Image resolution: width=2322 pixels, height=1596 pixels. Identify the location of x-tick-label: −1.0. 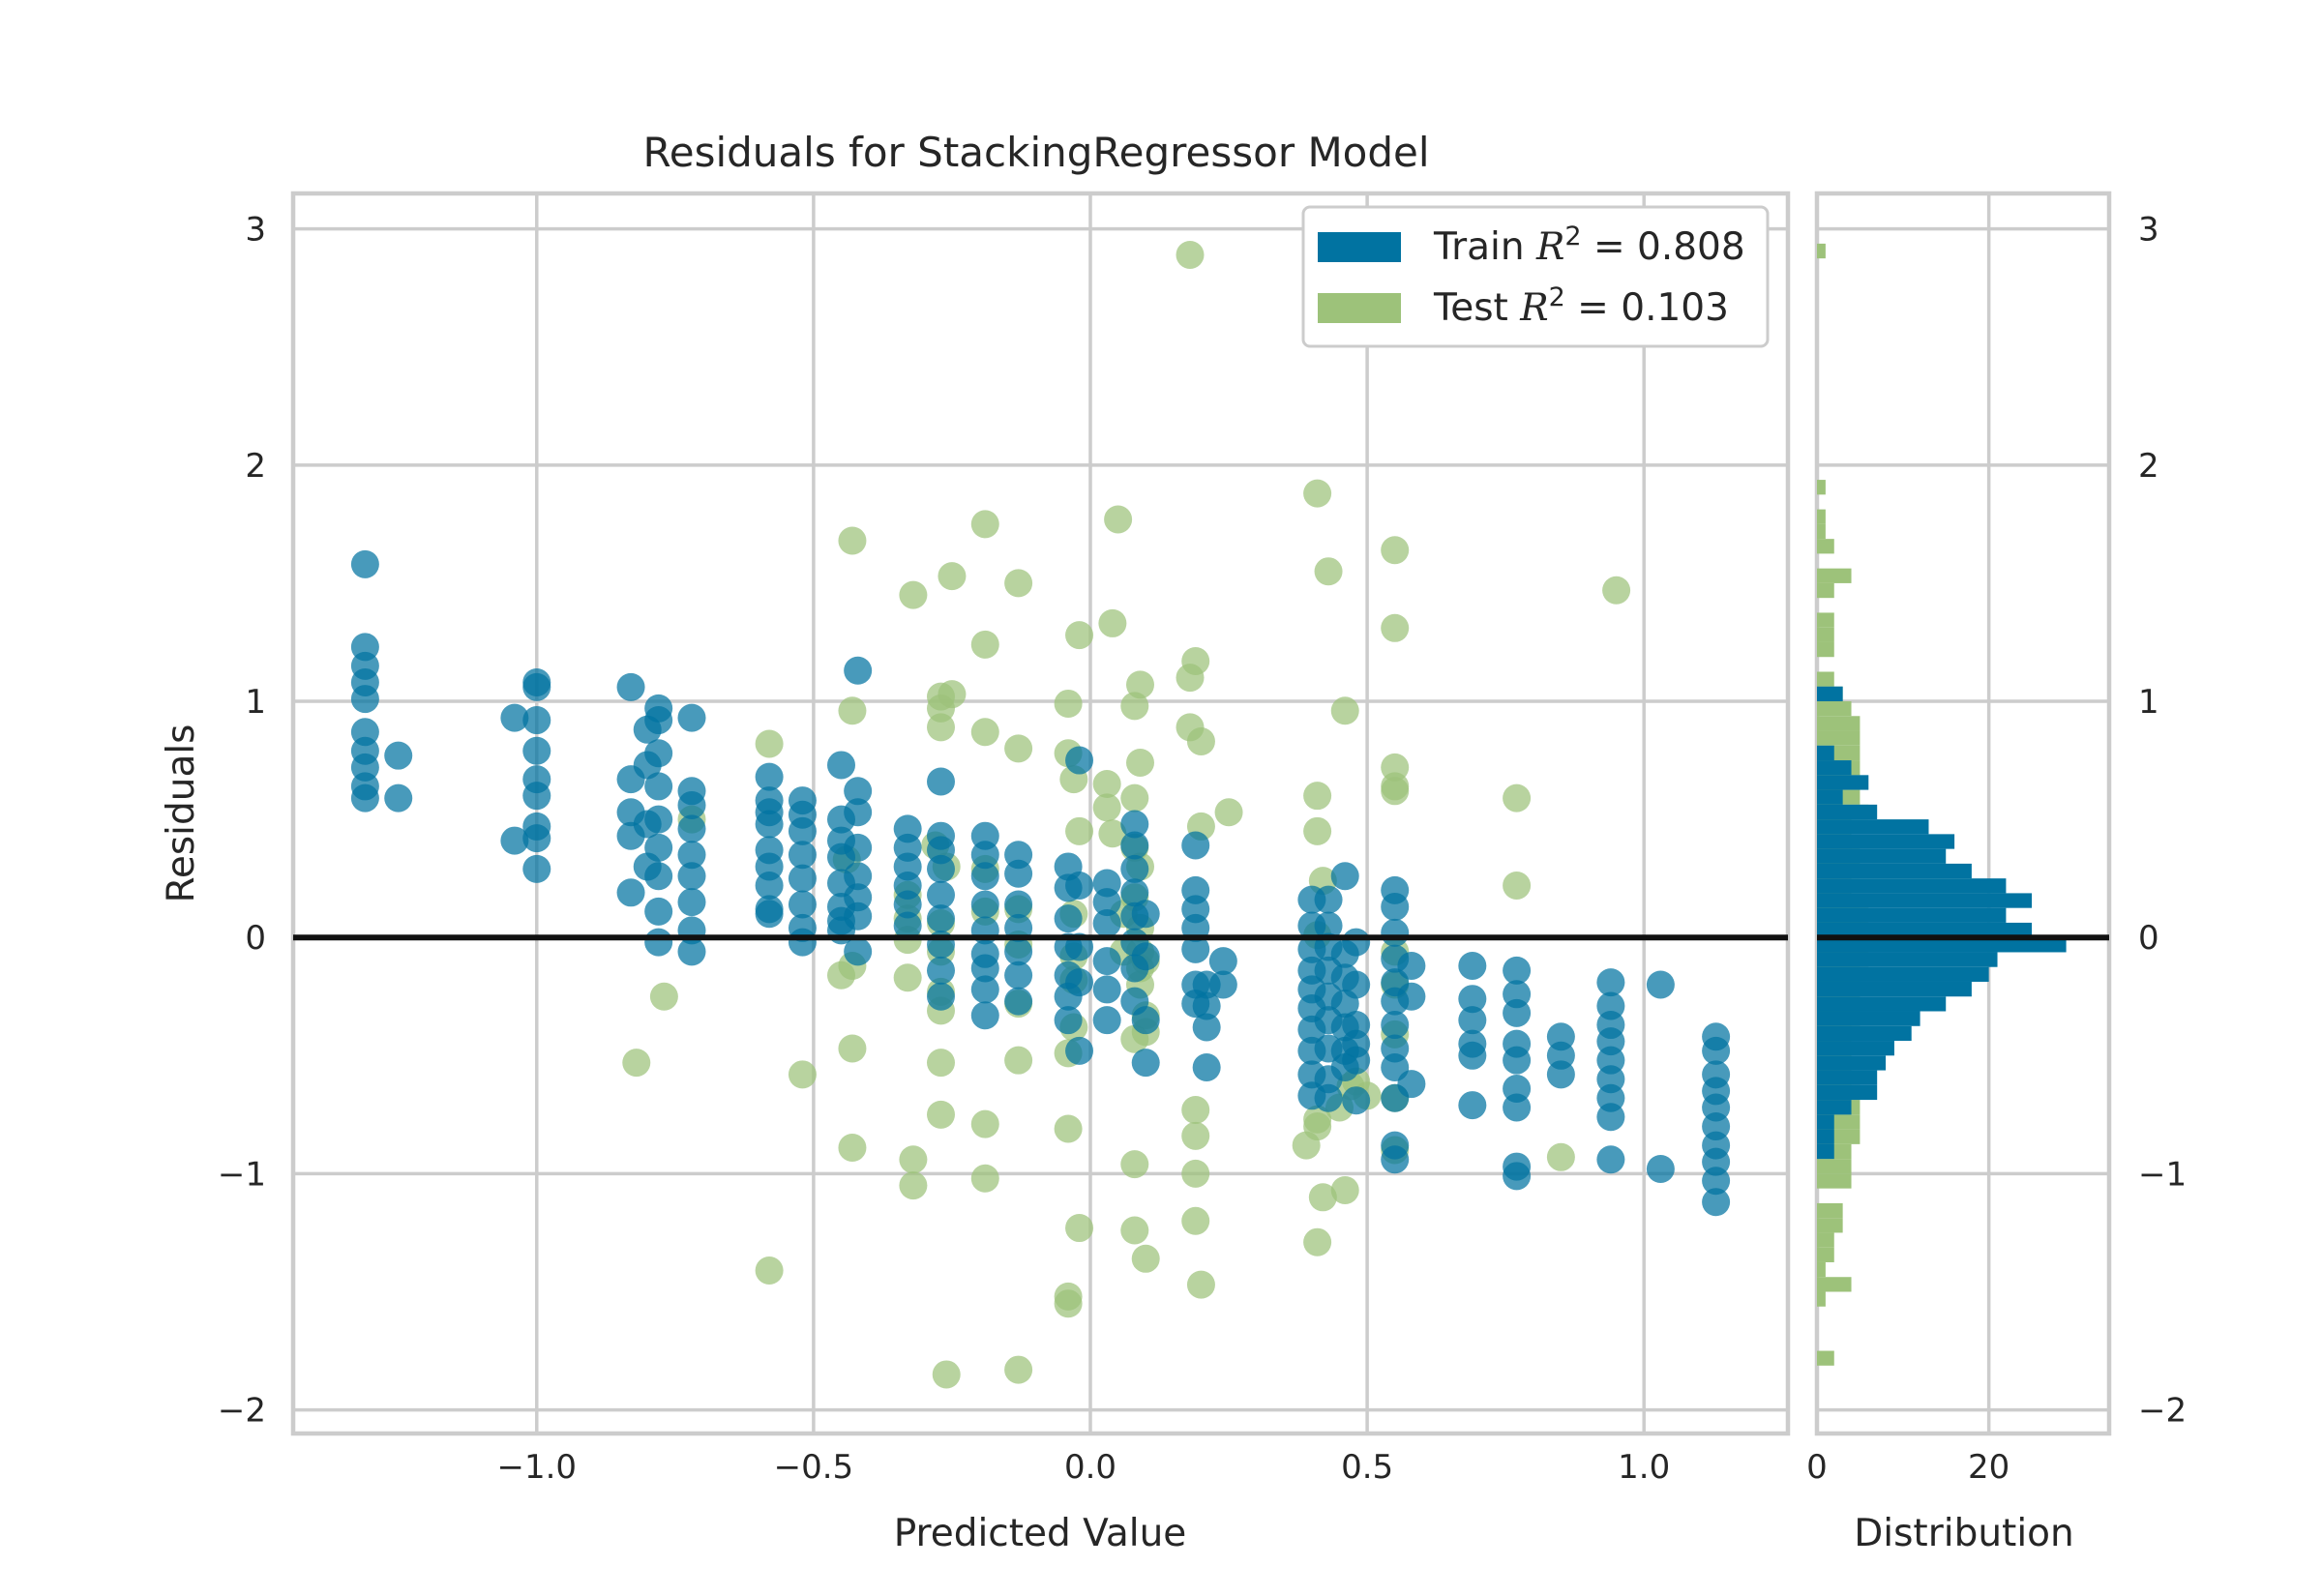
(536, 1467).